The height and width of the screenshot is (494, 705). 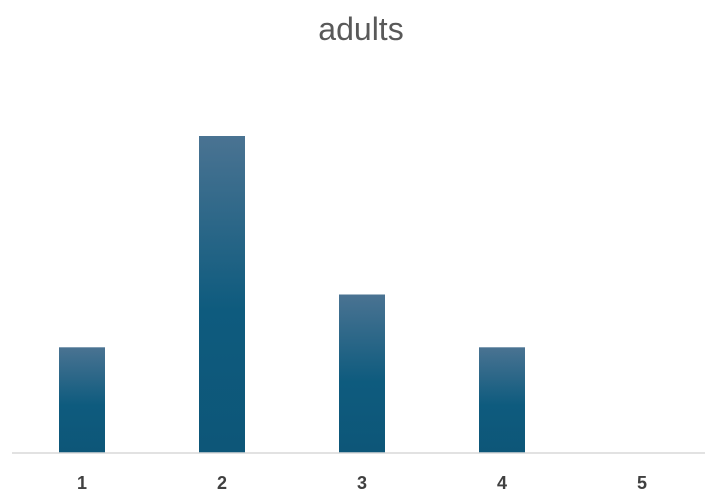 What do you see at coordinates (82, 483) in the screenshot?
I see `x-tick-label-1: 1` at bounding box center [82, 483].